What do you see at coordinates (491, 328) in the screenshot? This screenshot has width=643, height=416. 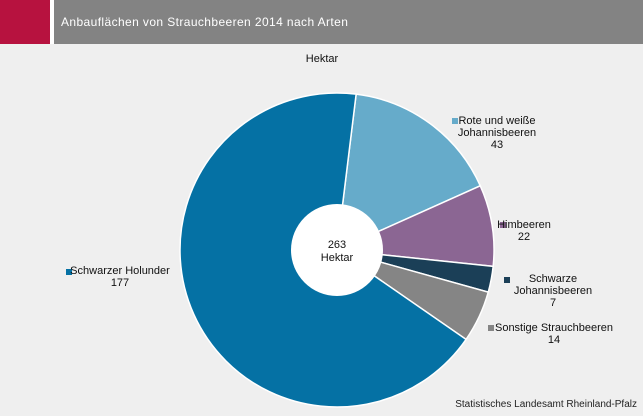 I see `legend-marker-sonstige-strauchbeeren` at bounding box center [491, 328].